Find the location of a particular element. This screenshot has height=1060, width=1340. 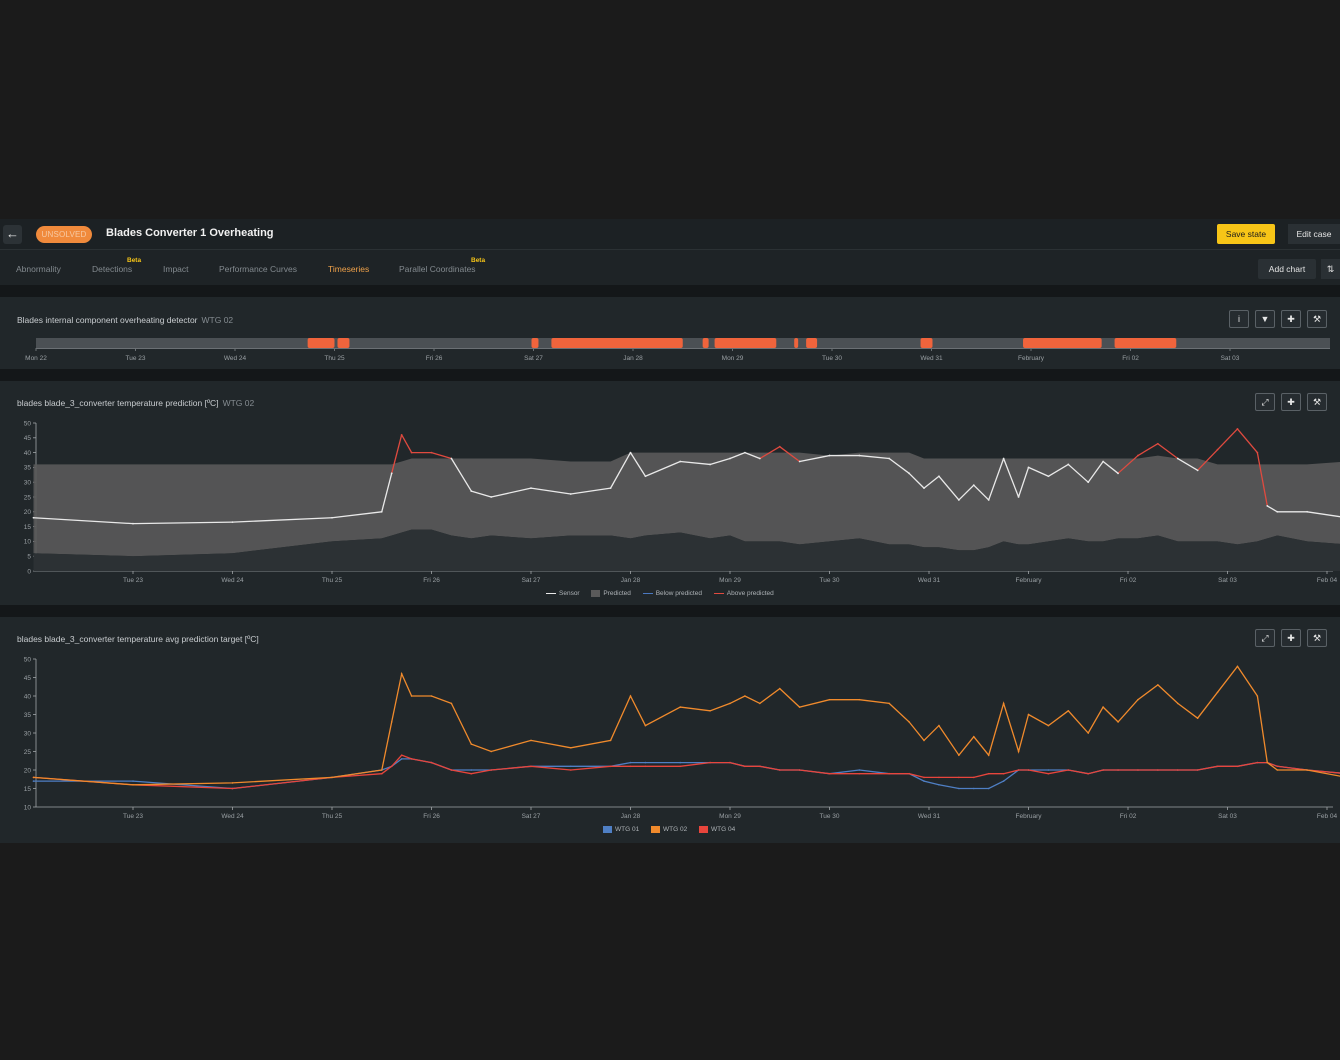

y-tick-label: 5 is located at coordinates (29, 557).